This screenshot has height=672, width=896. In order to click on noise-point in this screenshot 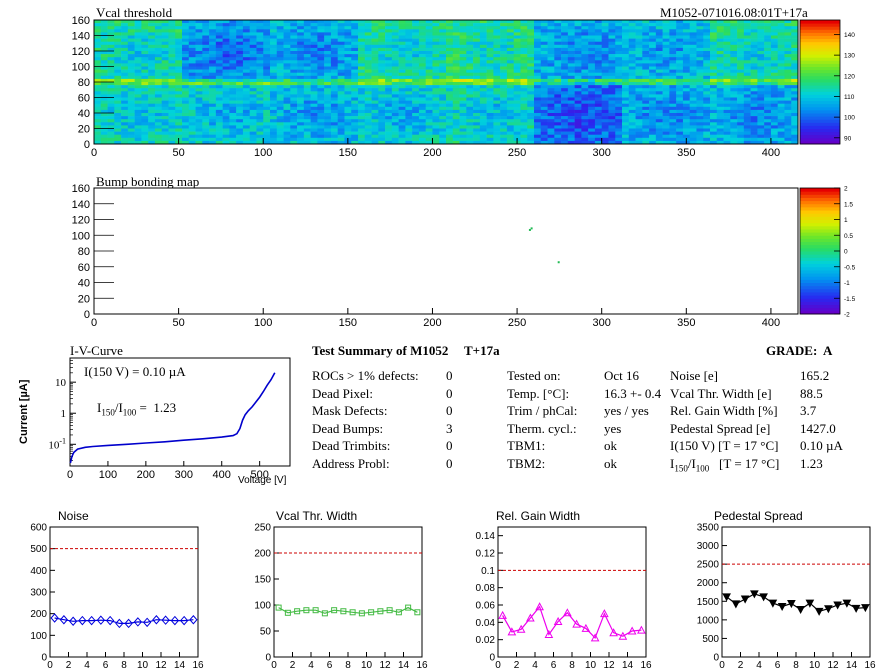, I will do `click(184, 620)`.